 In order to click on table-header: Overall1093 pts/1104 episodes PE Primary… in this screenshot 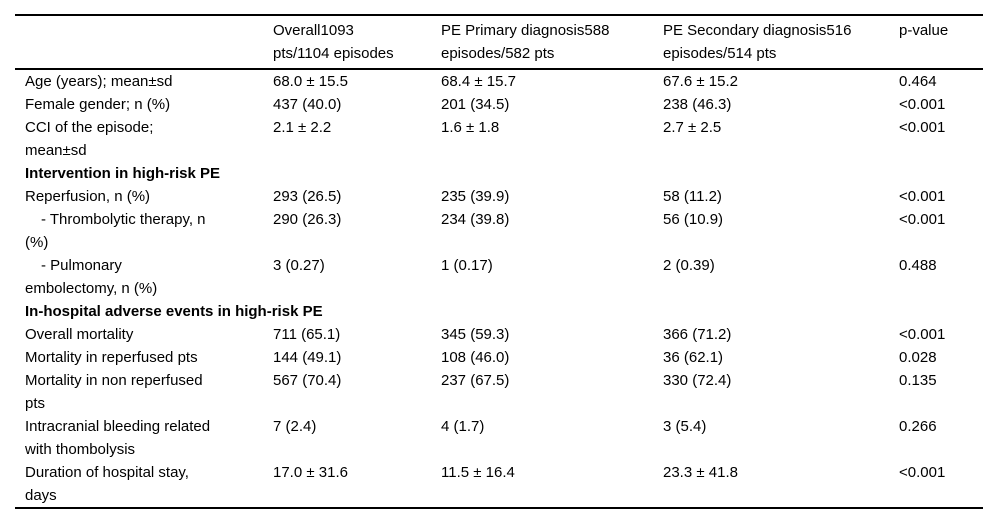, I will do `click(499, 42)`.